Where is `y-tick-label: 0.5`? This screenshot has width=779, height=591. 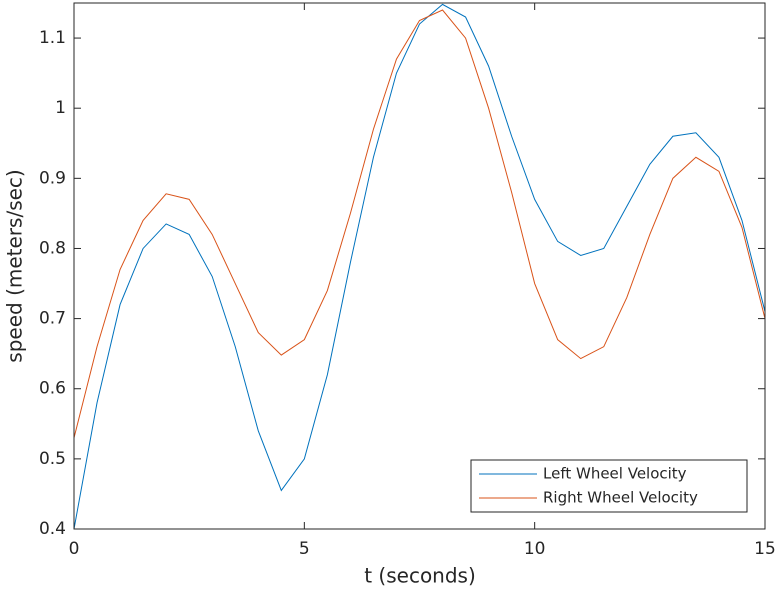 y-tick-label: 0.5 is located at coordinates (52, 459).